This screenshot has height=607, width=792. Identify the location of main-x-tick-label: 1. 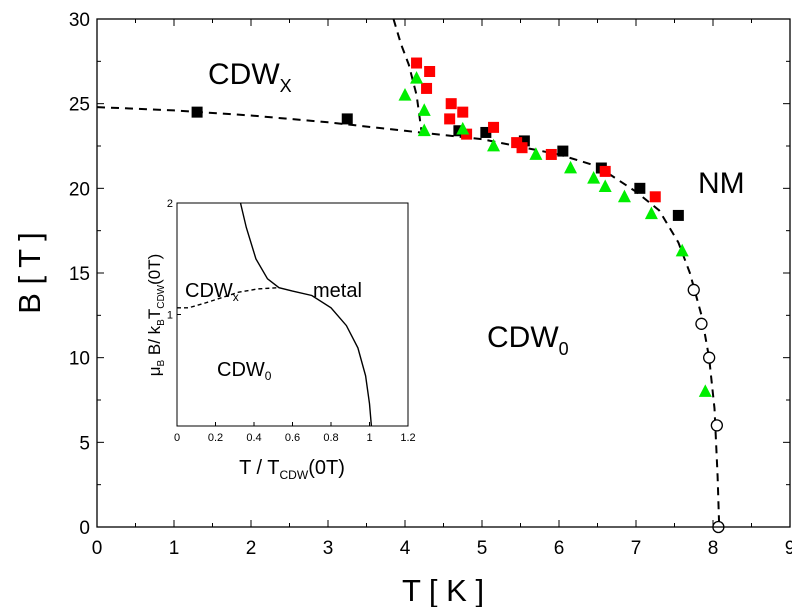
(174, 548).